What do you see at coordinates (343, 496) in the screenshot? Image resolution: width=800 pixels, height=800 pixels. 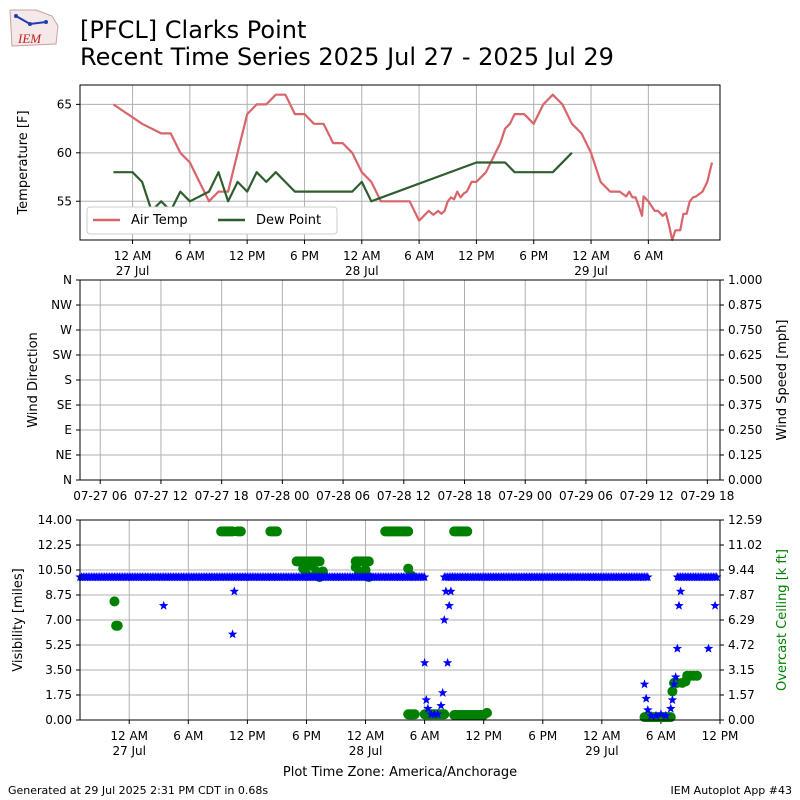 I see `wind-x-tick-label: 07-28 06` at bounding box center [343, 496].